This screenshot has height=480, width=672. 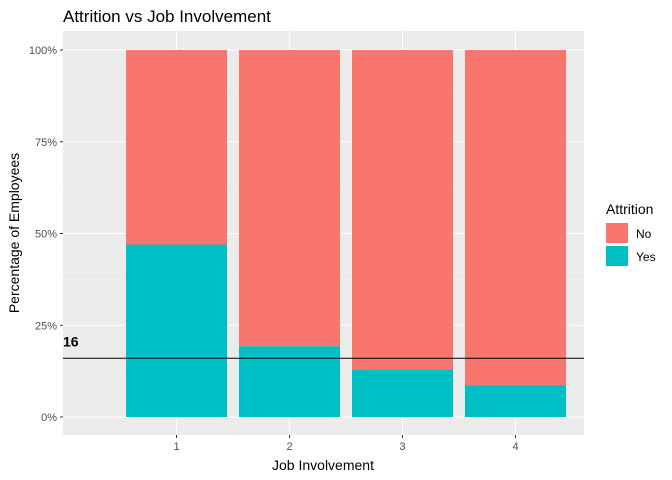 I want to click on reference-line-group: 16, so click(x=323, y=346).